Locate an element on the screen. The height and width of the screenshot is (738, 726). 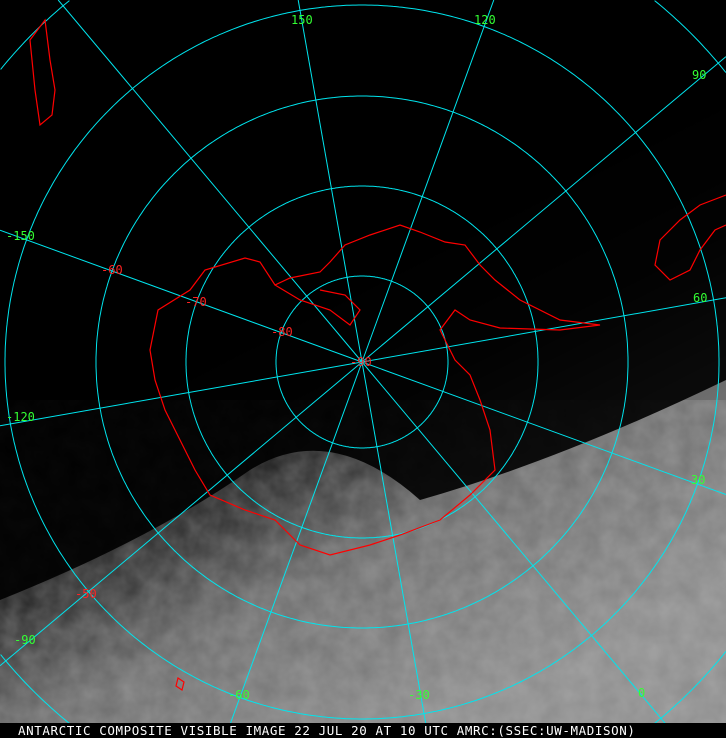
longitude-label: -60 is located at coordinates (239, 695).